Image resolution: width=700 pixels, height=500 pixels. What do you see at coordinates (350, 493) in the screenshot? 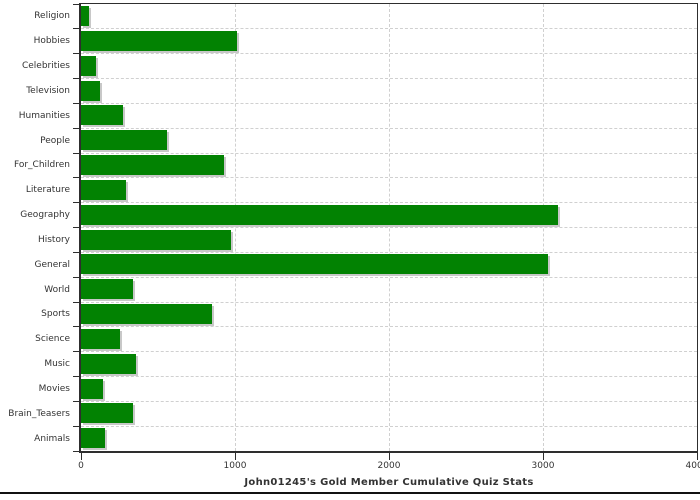
I see `bottom-rule` at bounding box center [350, 493].